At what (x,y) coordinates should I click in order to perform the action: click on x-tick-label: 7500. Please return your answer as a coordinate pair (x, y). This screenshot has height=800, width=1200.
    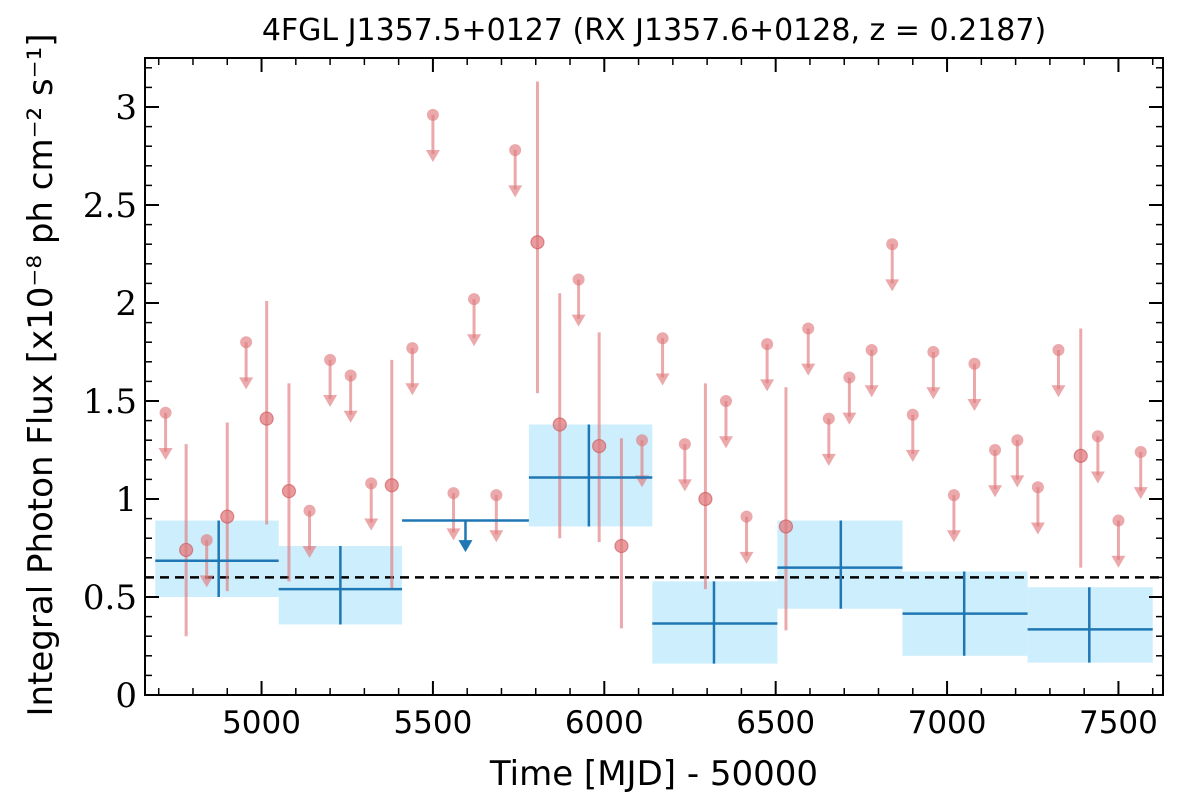
    Looking at the image, I should click on (1118, 723).